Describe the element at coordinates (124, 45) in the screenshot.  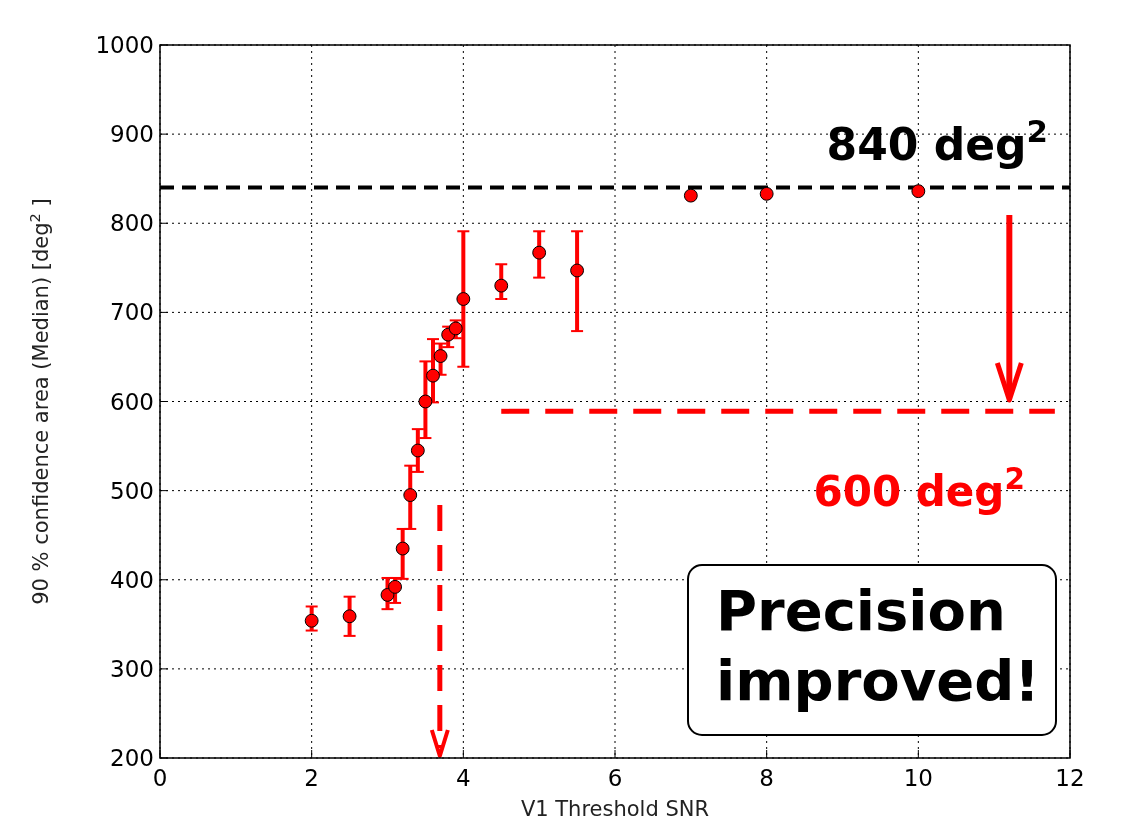
I see `y-tick-label: 1000` at that location.